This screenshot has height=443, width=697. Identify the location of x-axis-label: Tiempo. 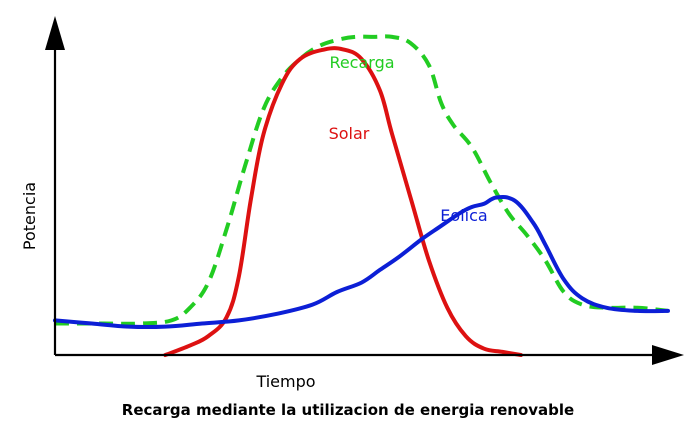
(285, 381).